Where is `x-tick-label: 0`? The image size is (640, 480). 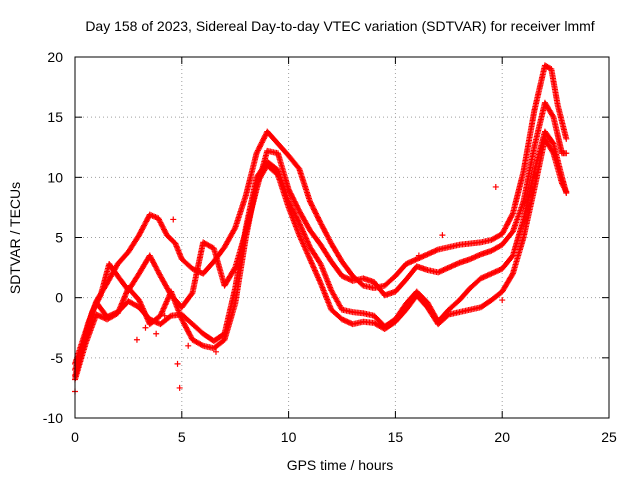
x-tick-label: 0 is located at coordinates (75, 437).